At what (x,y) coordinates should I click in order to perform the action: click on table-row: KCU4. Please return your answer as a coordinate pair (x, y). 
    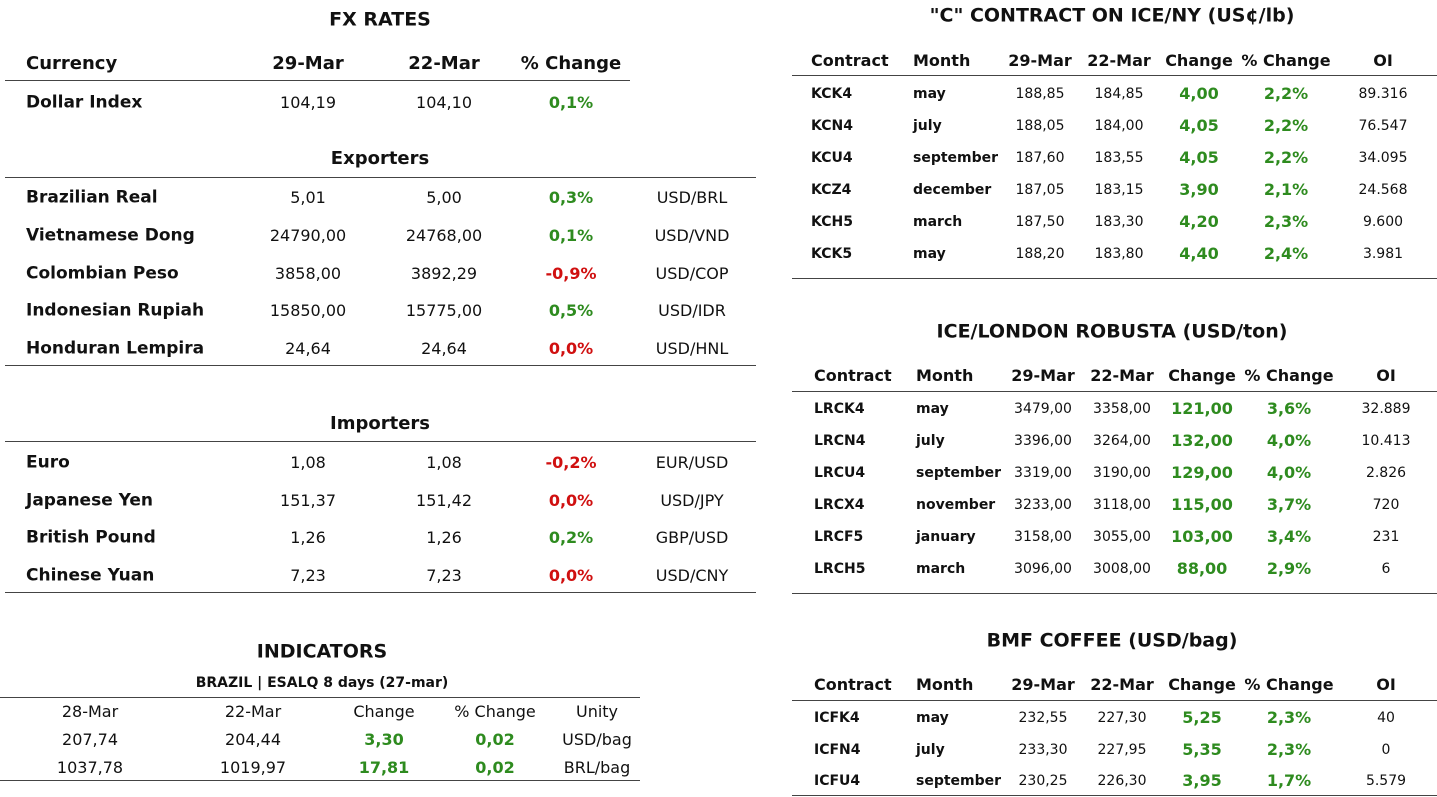
    Looking at the image, I should click on (832, 158).